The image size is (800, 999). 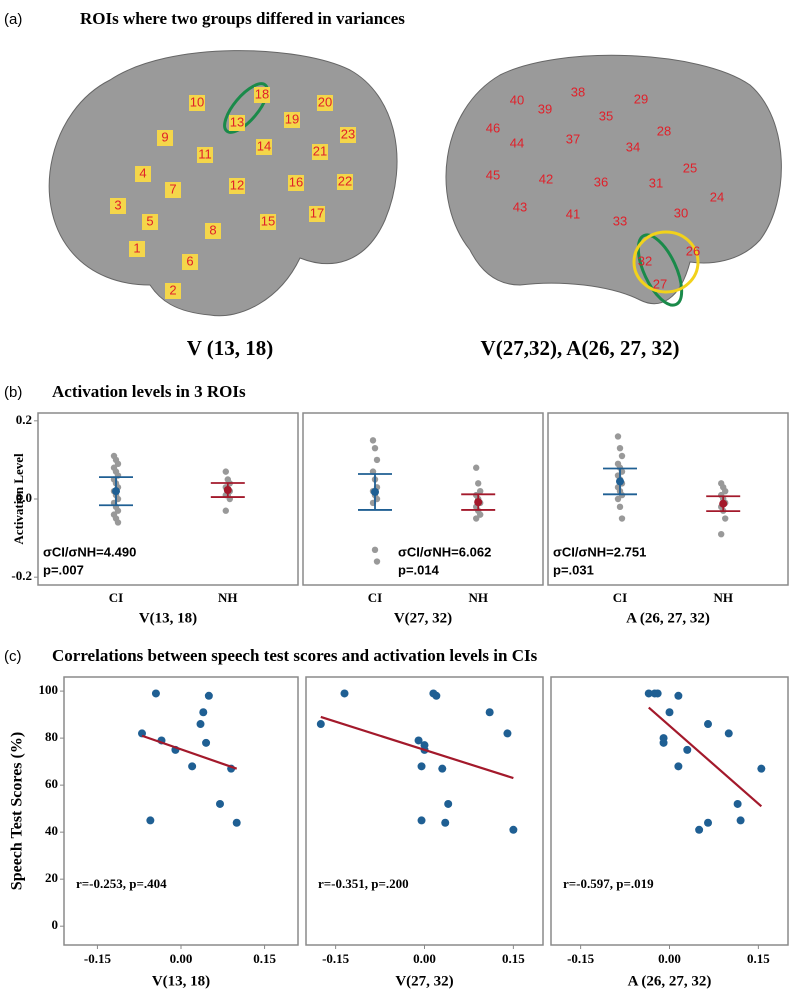 I want to click on region-label: 30, so click(x=681, y=212).